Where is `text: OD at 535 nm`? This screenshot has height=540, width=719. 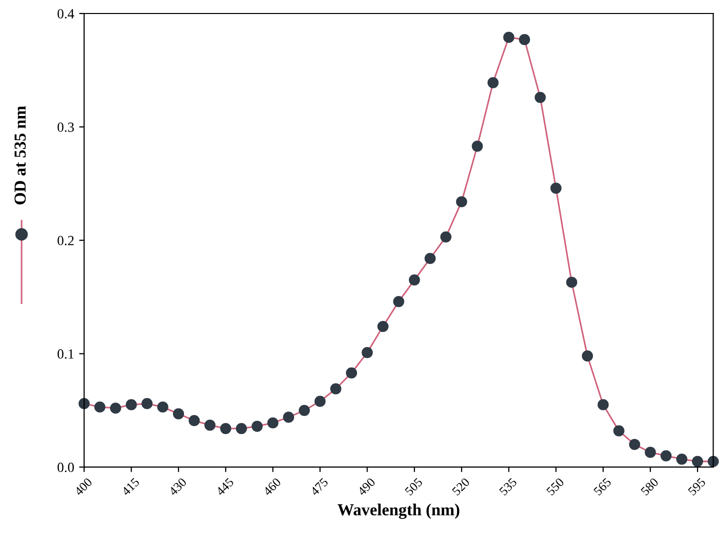
text: OD at 535 nm is located at coordinates (20, 155).